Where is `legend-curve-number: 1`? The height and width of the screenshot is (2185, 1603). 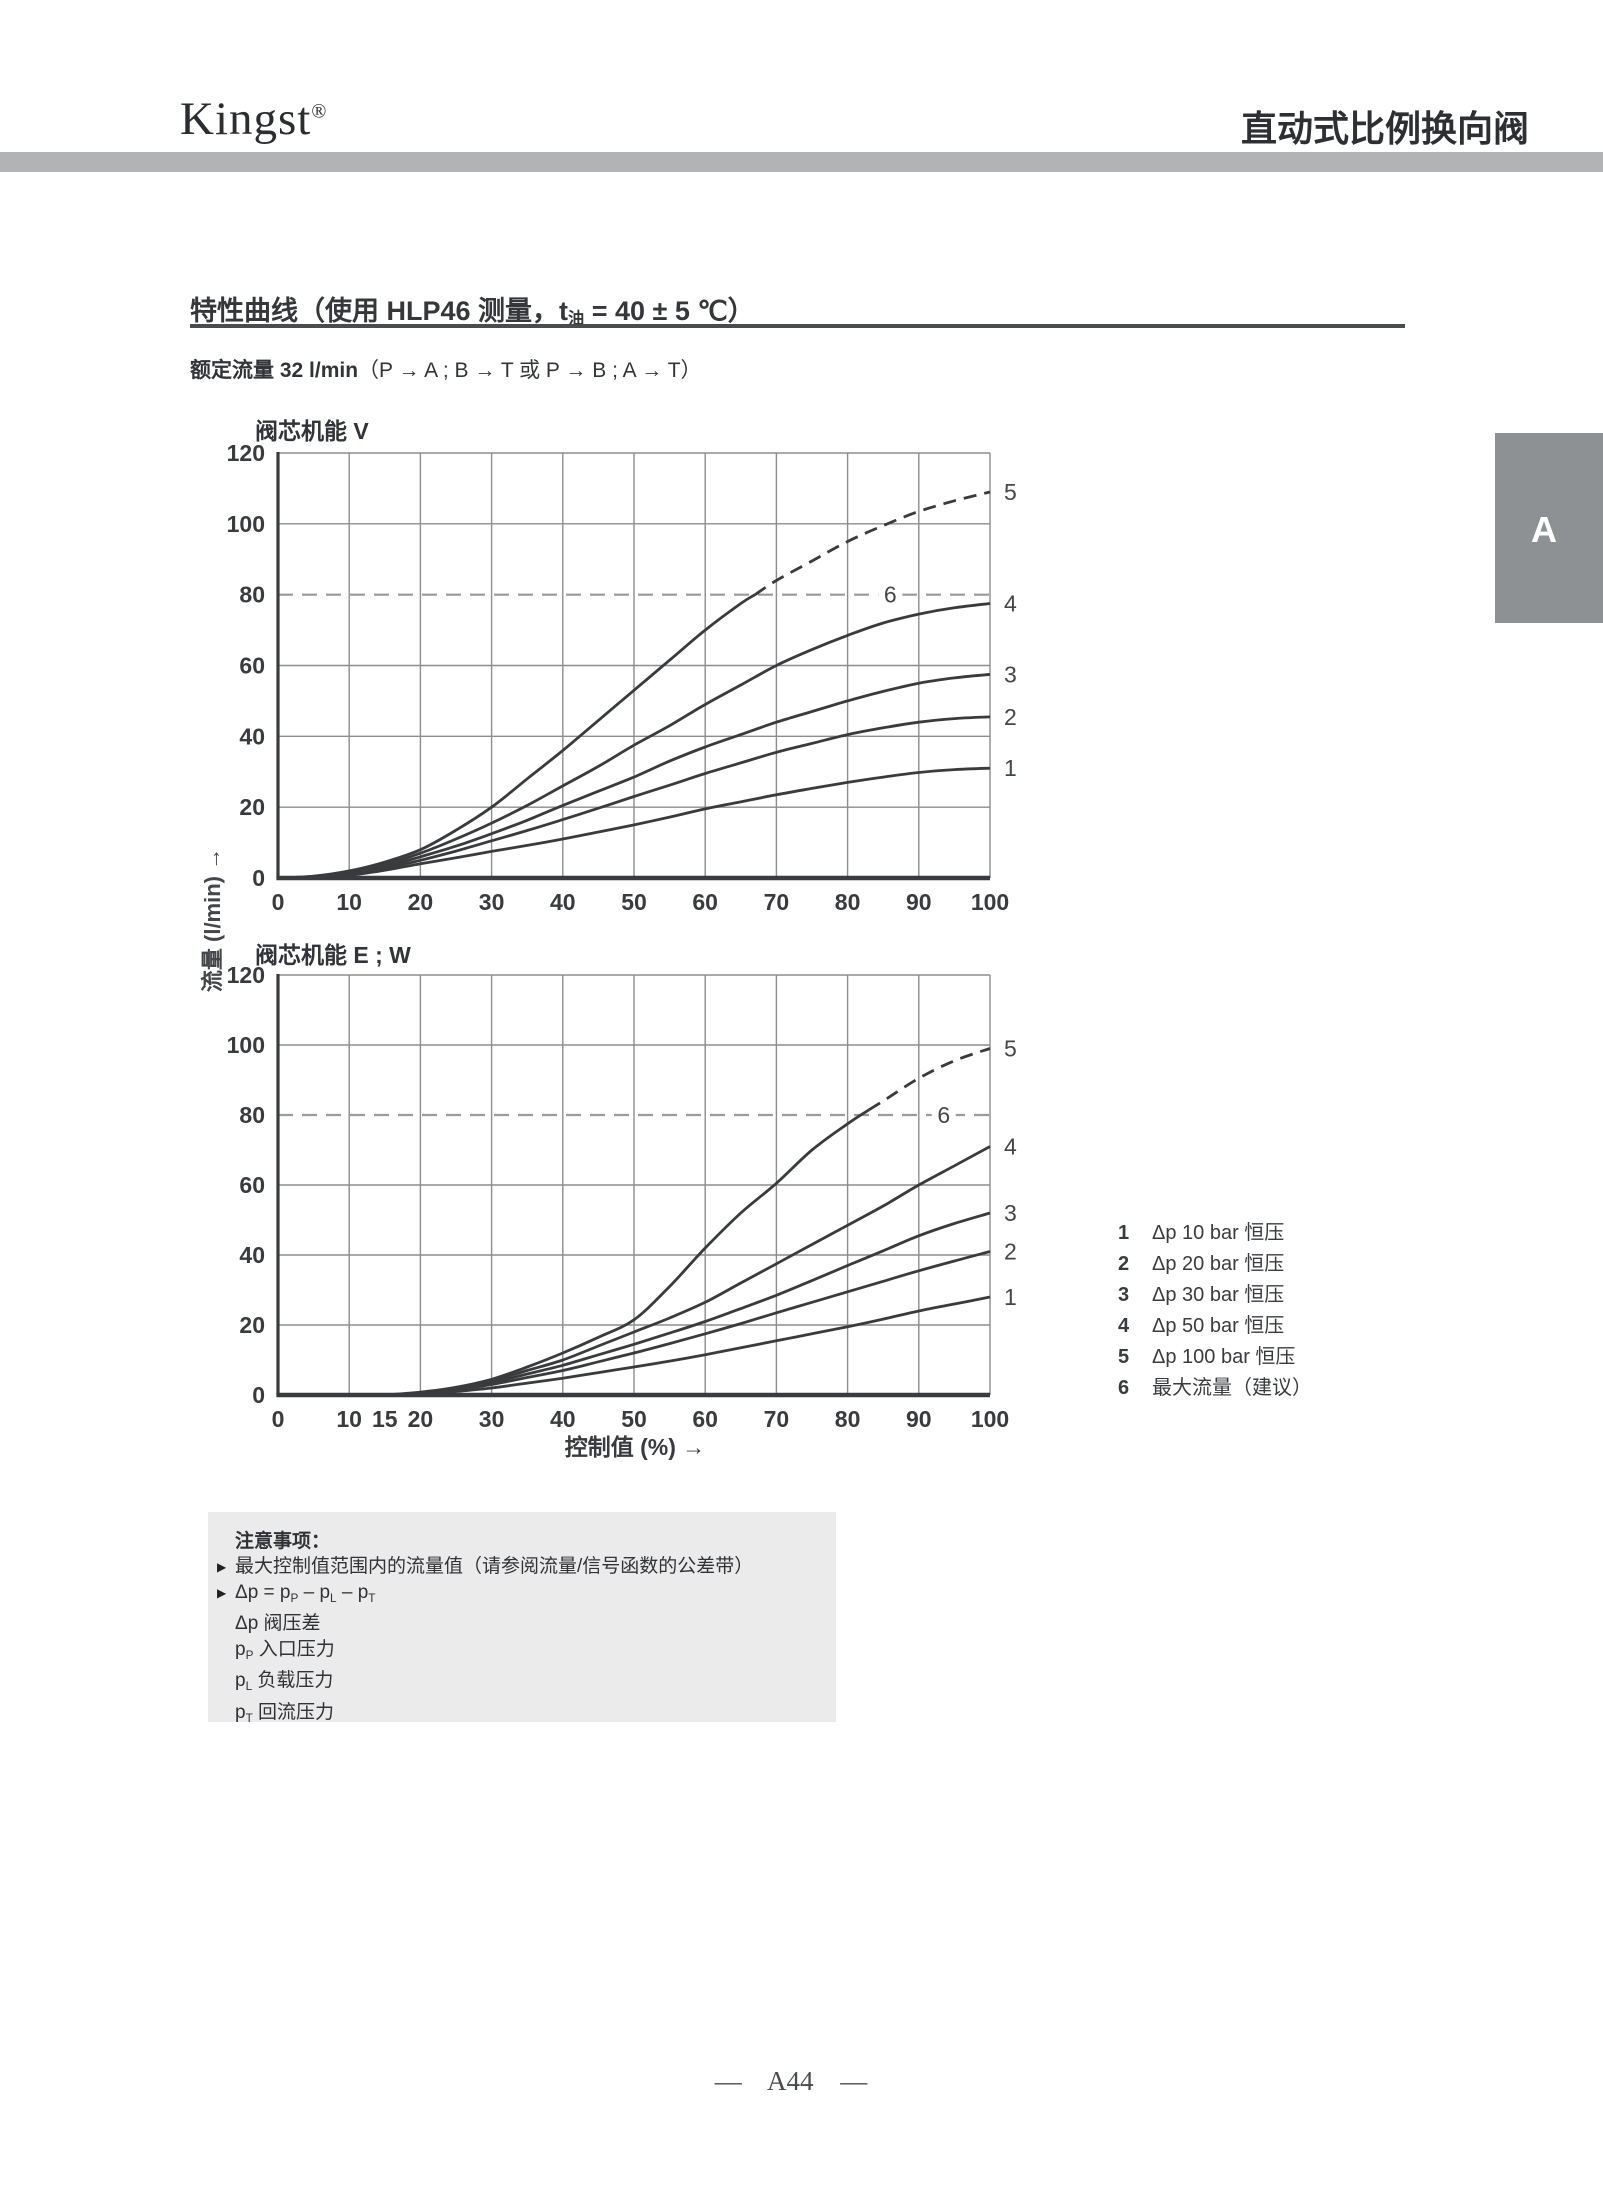
legend-curve-number: 1 is located at coordinates (1124, 1233).